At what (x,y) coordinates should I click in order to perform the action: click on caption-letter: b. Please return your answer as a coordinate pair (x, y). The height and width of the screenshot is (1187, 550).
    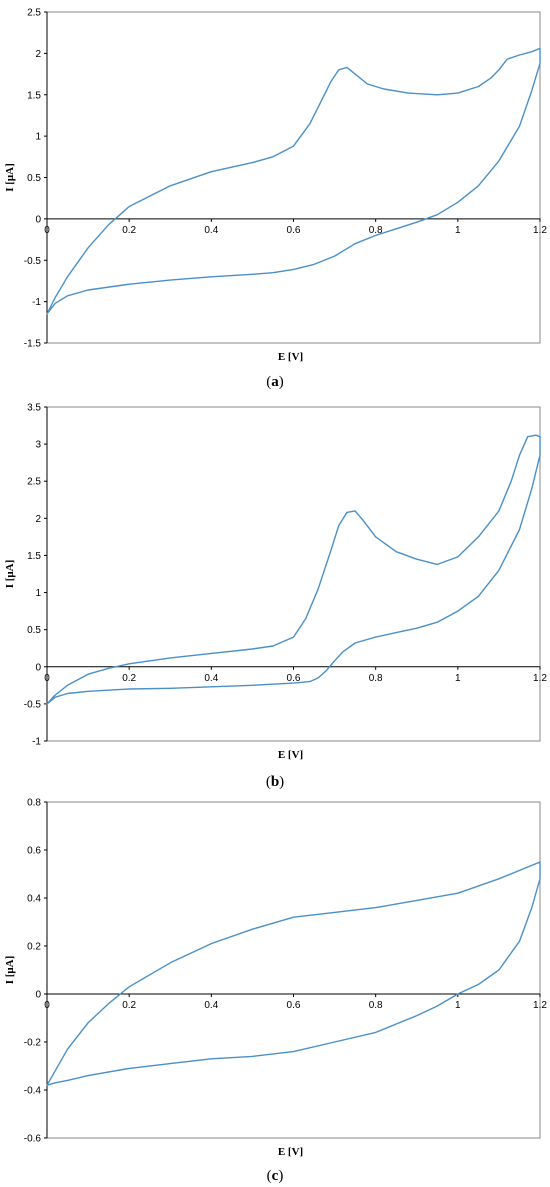
    Looking at the image, I should click on (275, 782).